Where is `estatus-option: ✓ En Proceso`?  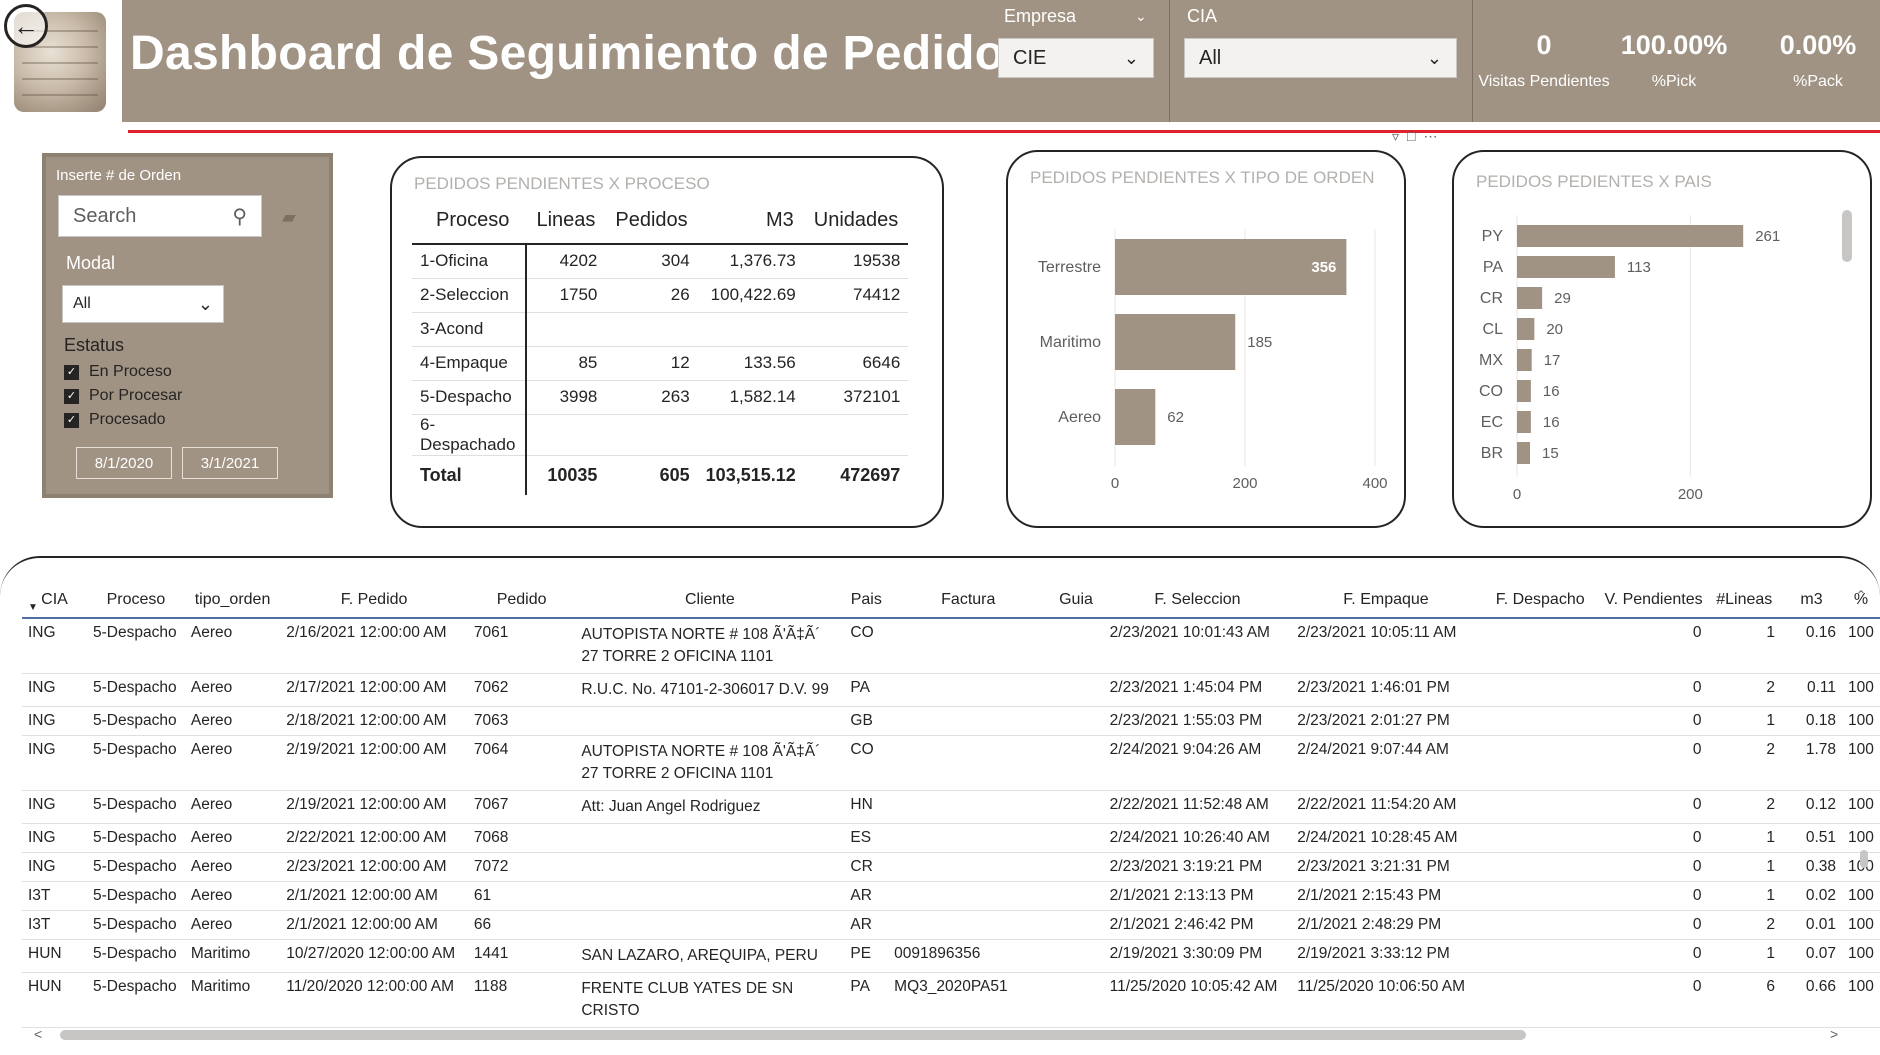 estatus-option: ✓ En Proceso is located at coordinates (118, 372).